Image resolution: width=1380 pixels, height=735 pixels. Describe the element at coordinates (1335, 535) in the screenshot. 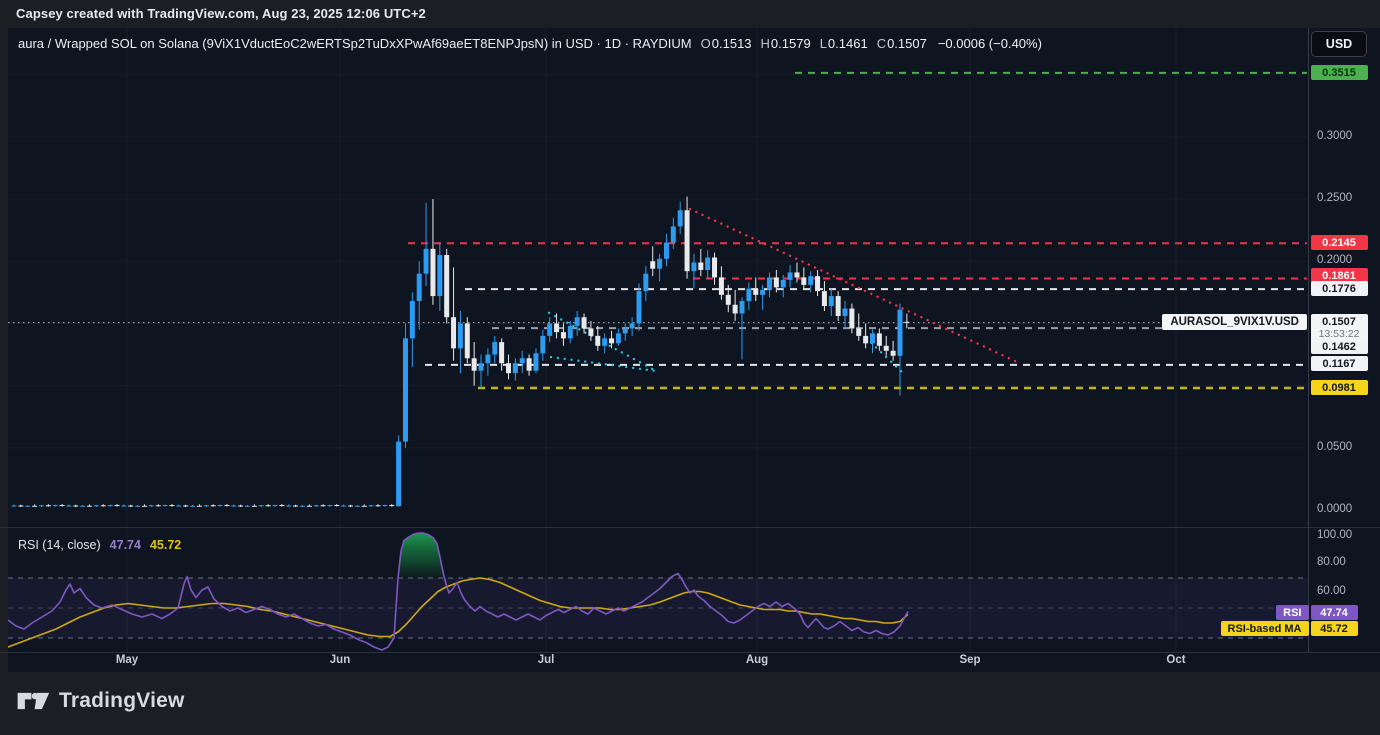

I see `rsi-axis-tick: 100.00` at that location.